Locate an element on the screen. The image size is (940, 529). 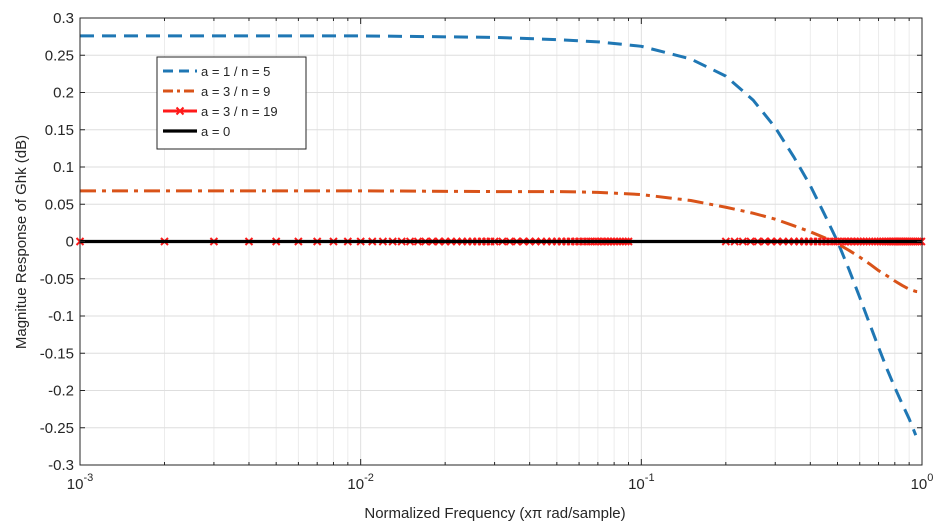
y-tick-label: 0.3 is located at coordinates (63, 18).